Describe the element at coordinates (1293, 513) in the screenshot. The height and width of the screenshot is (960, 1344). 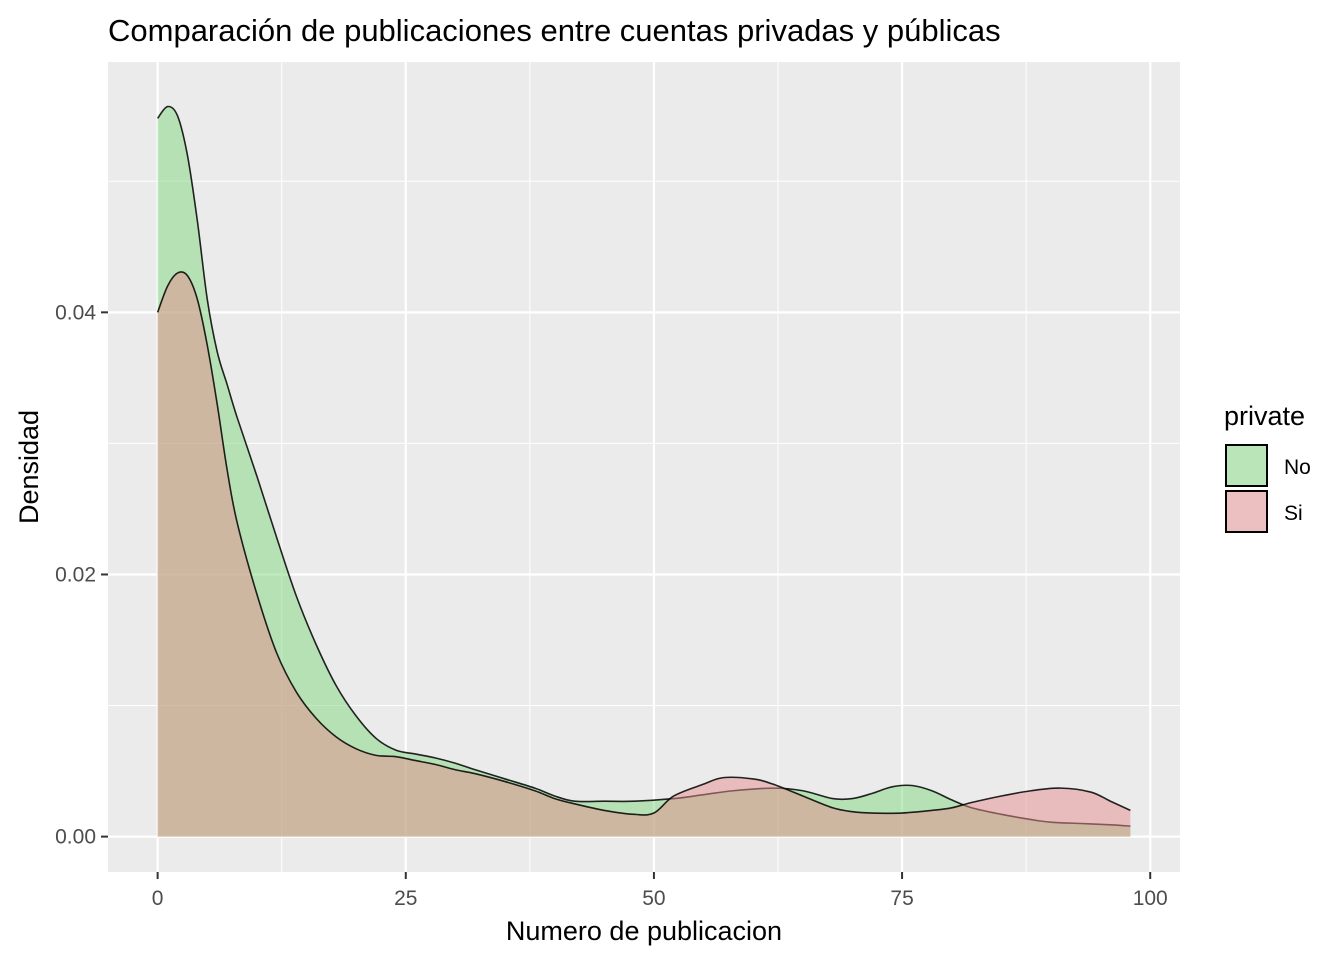
I see `legend-label-si: Si` at that location.